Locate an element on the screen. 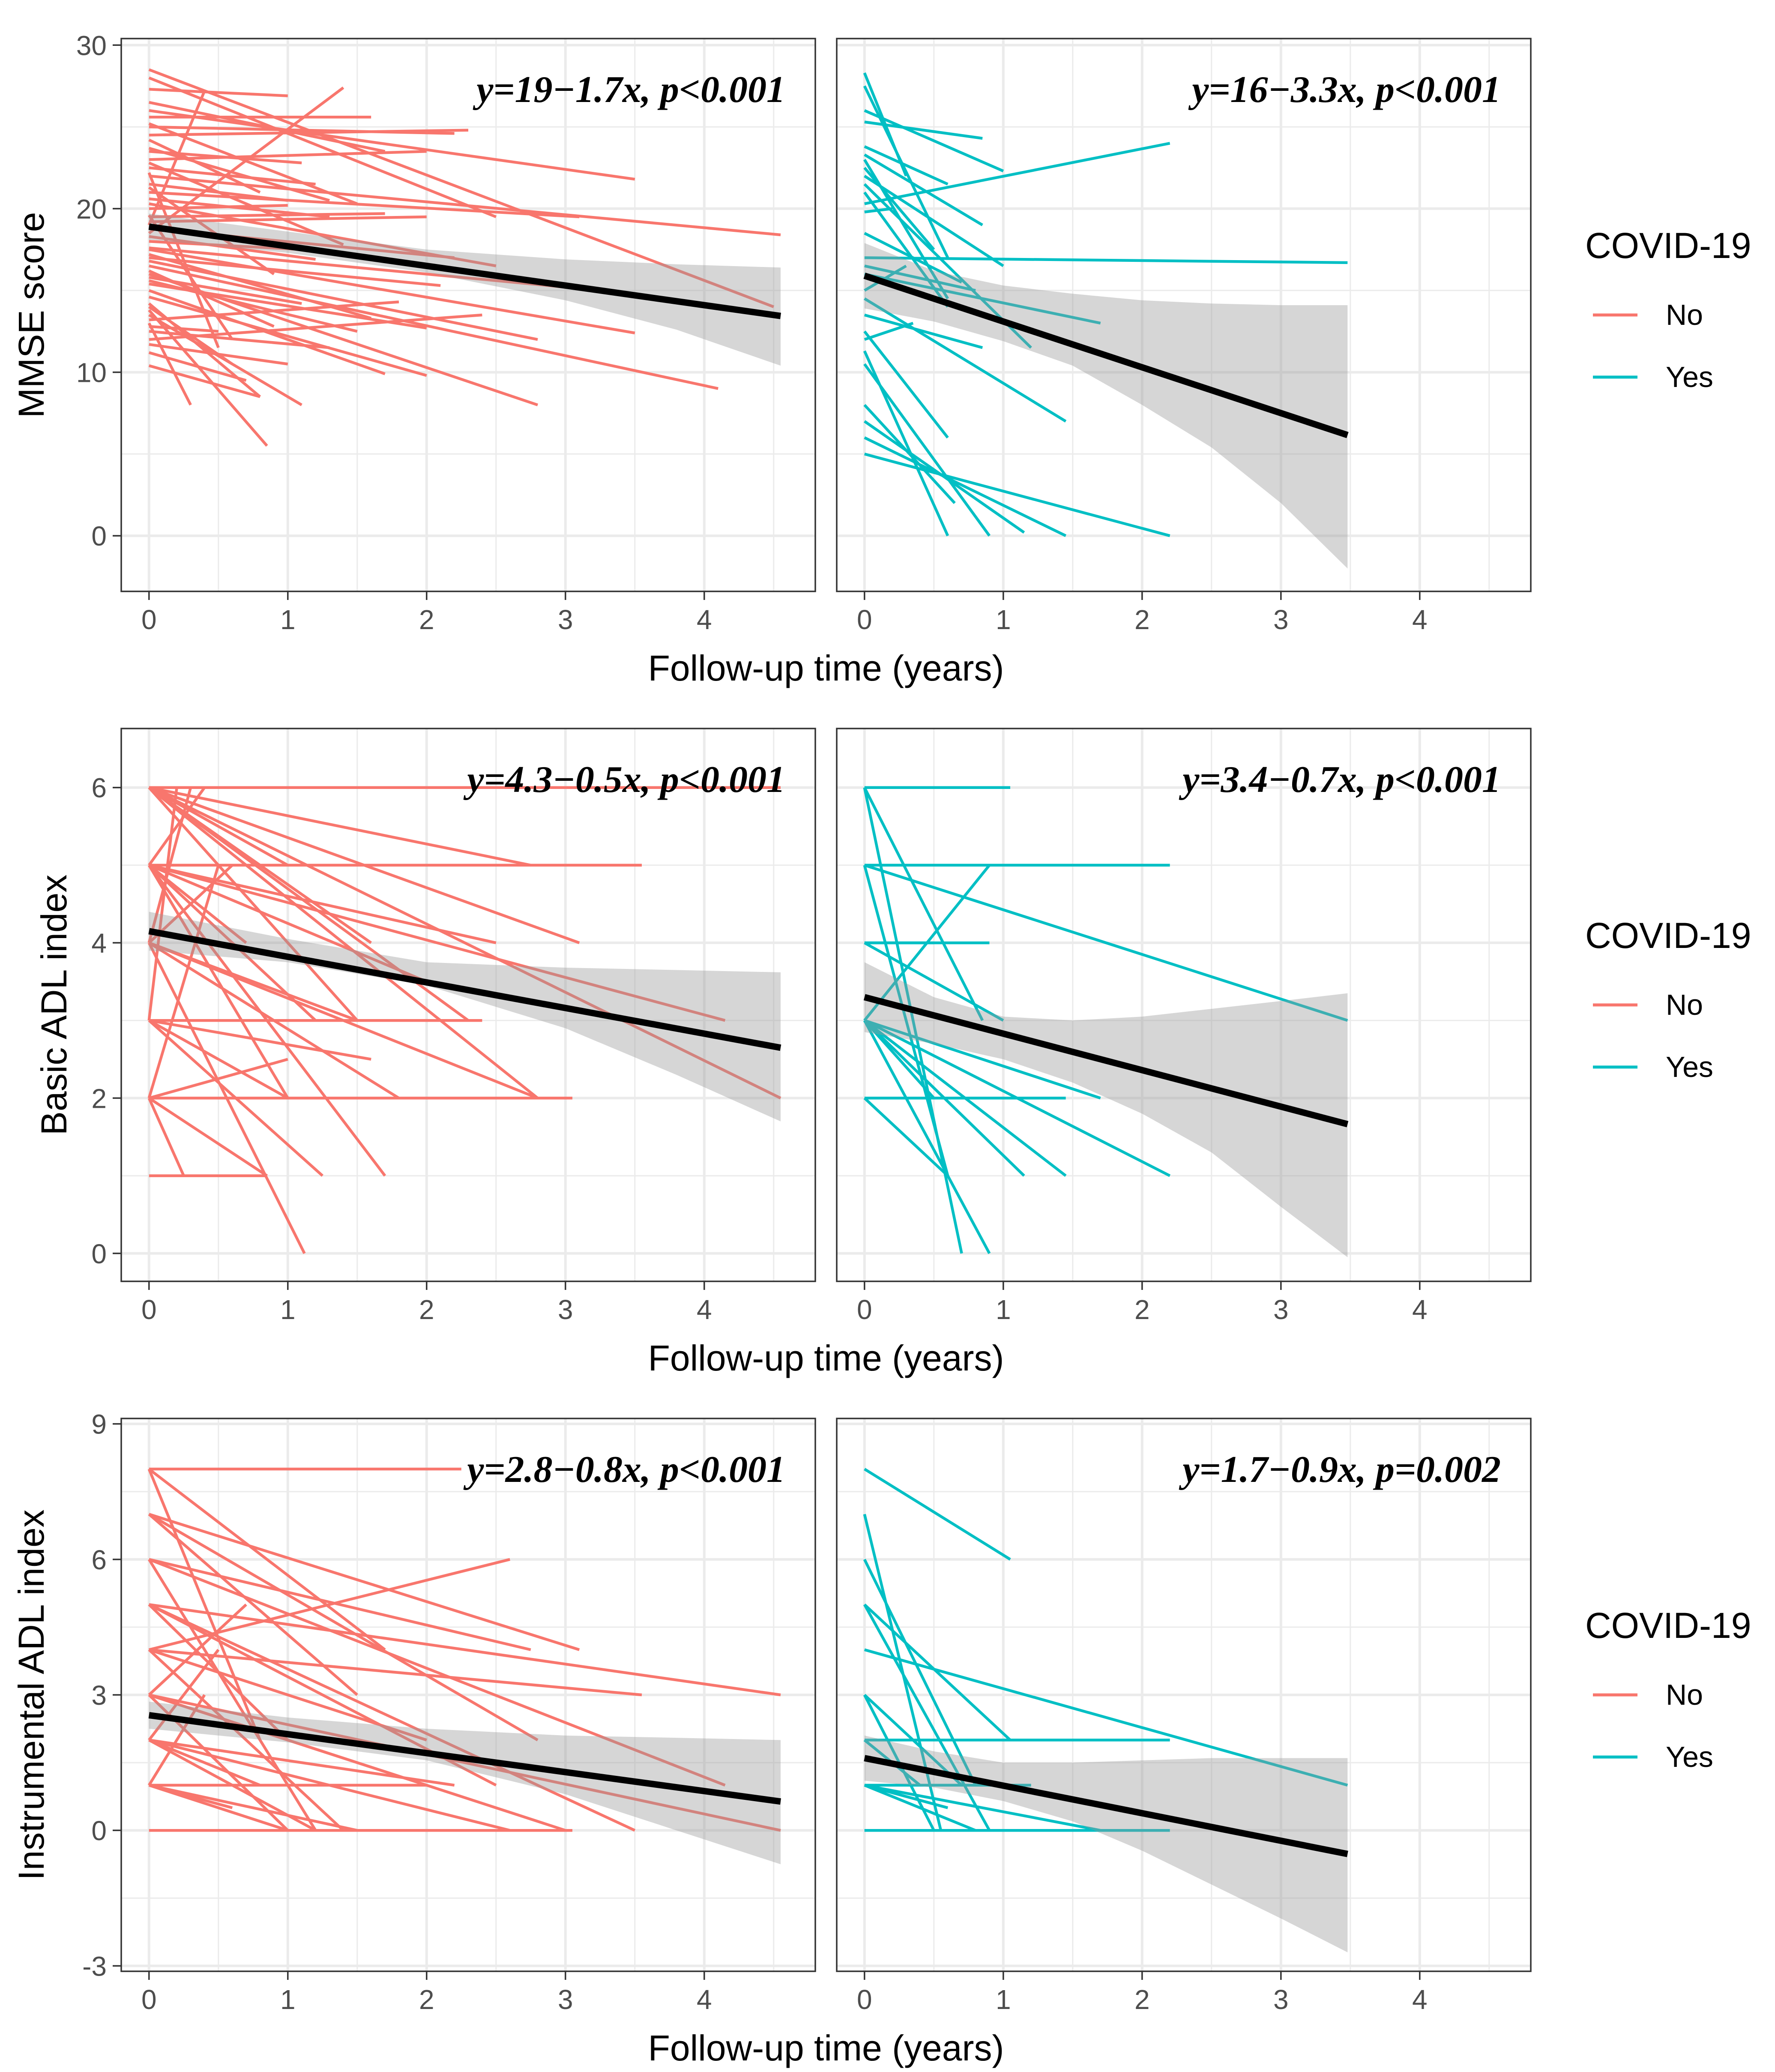 The height and width of the screenshot is (2072, 1775). legend-row-2: COVID-19 No Yes is located at coordinates (1668, 999).